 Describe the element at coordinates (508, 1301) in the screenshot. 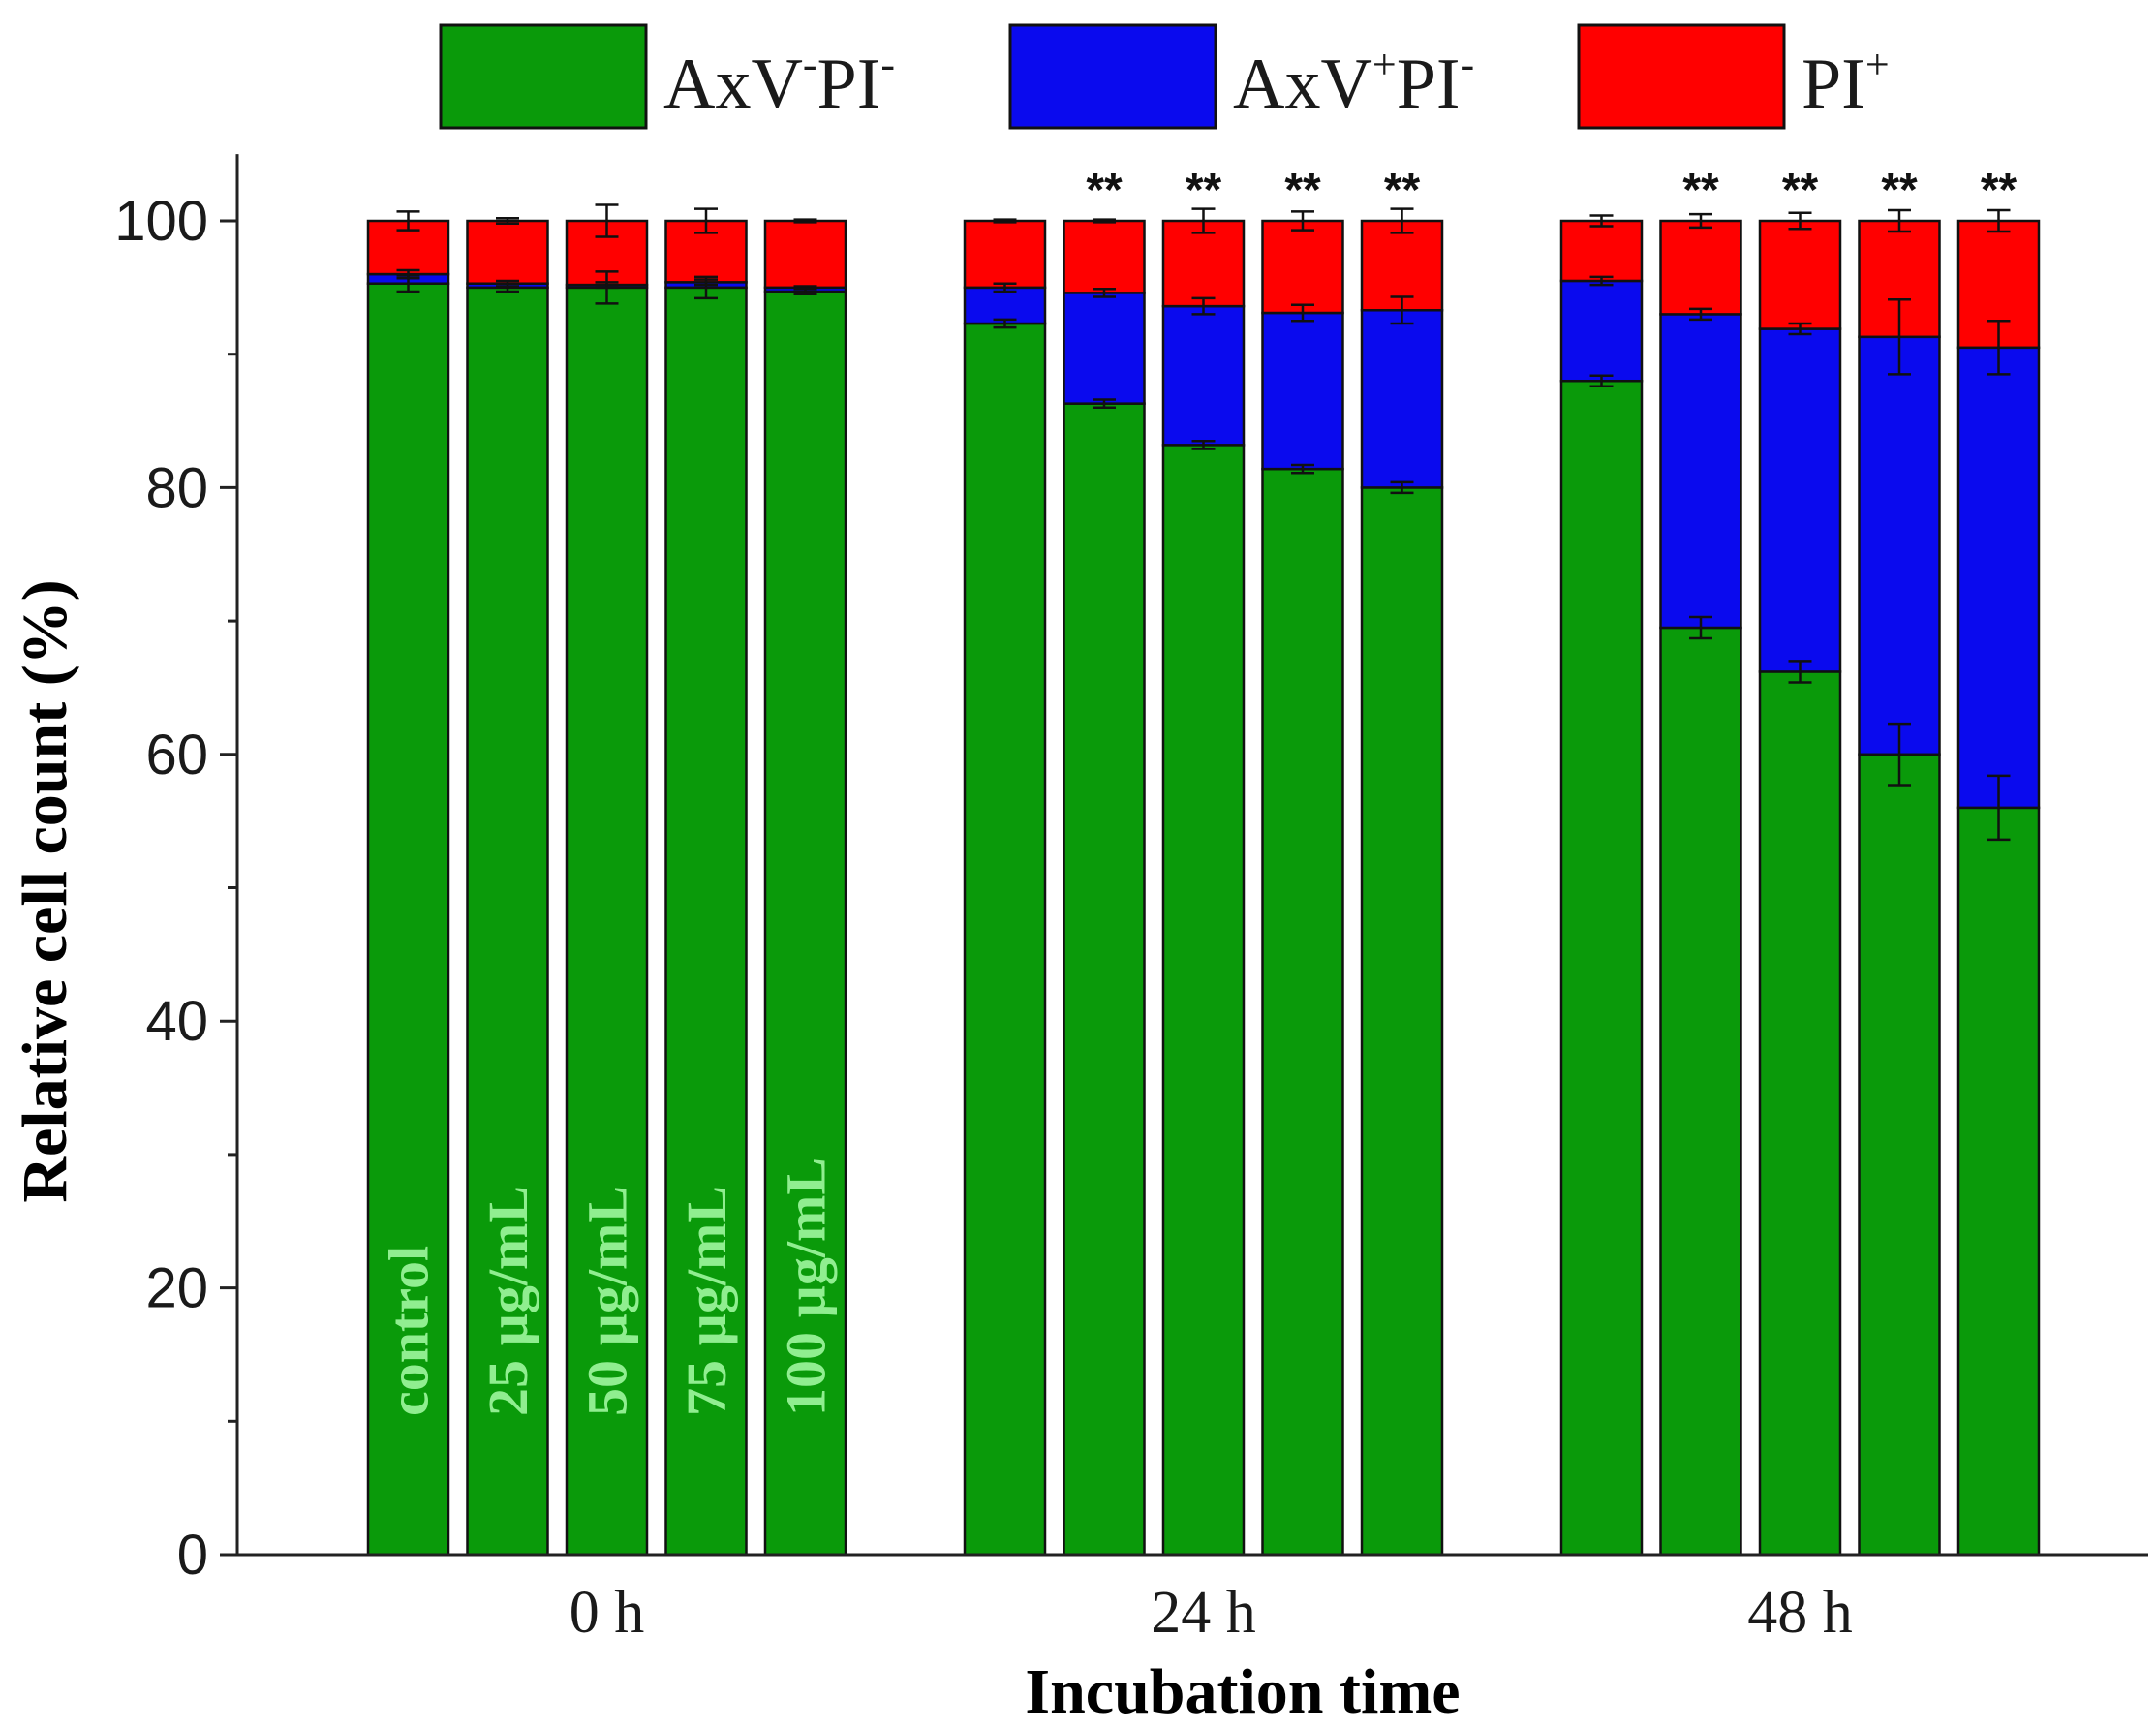

I see `bar-treatment-label: 25 µg/mL` at that location.